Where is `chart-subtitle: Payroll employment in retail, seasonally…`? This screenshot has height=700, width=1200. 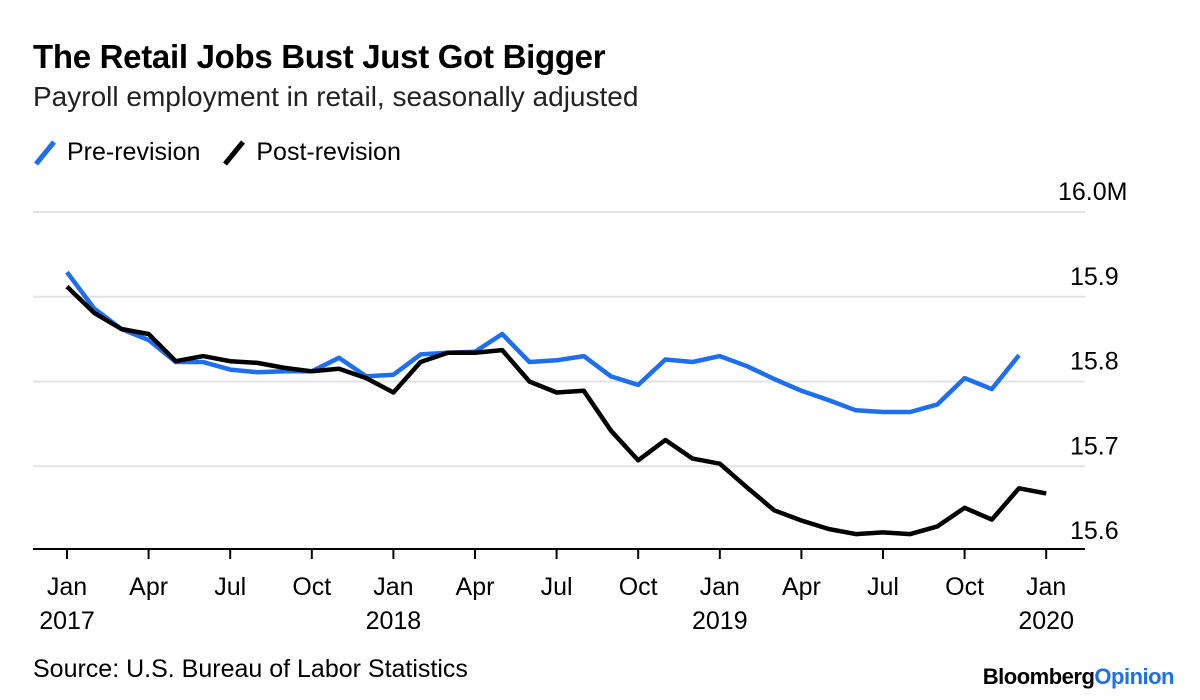
chart-subtitle: Payroll employment in retail, seasonally… is located at coordinates (336, 96).